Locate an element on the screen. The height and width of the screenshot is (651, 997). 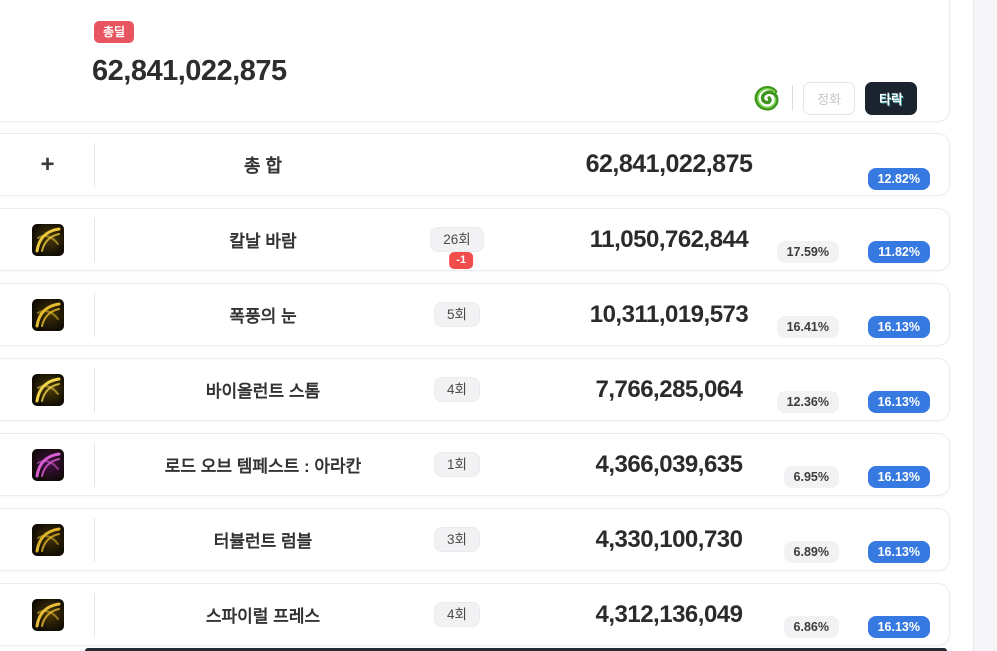
blade-wind-skill-icon is located at coordinates (47, 239).